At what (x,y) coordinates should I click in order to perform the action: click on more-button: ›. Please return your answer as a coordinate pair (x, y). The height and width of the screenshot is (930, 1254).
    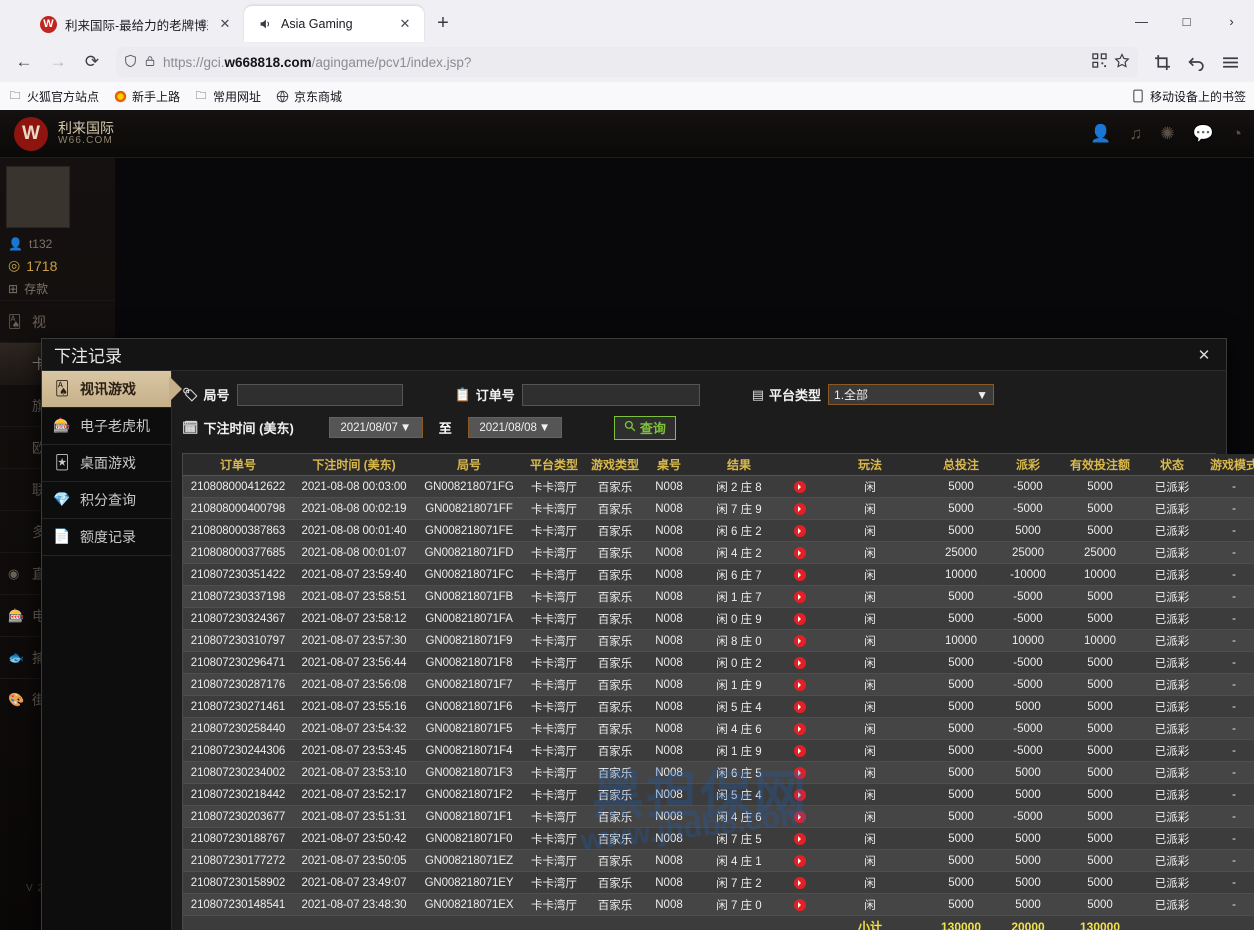
    Looking at the image, I should click on (1231, 21).